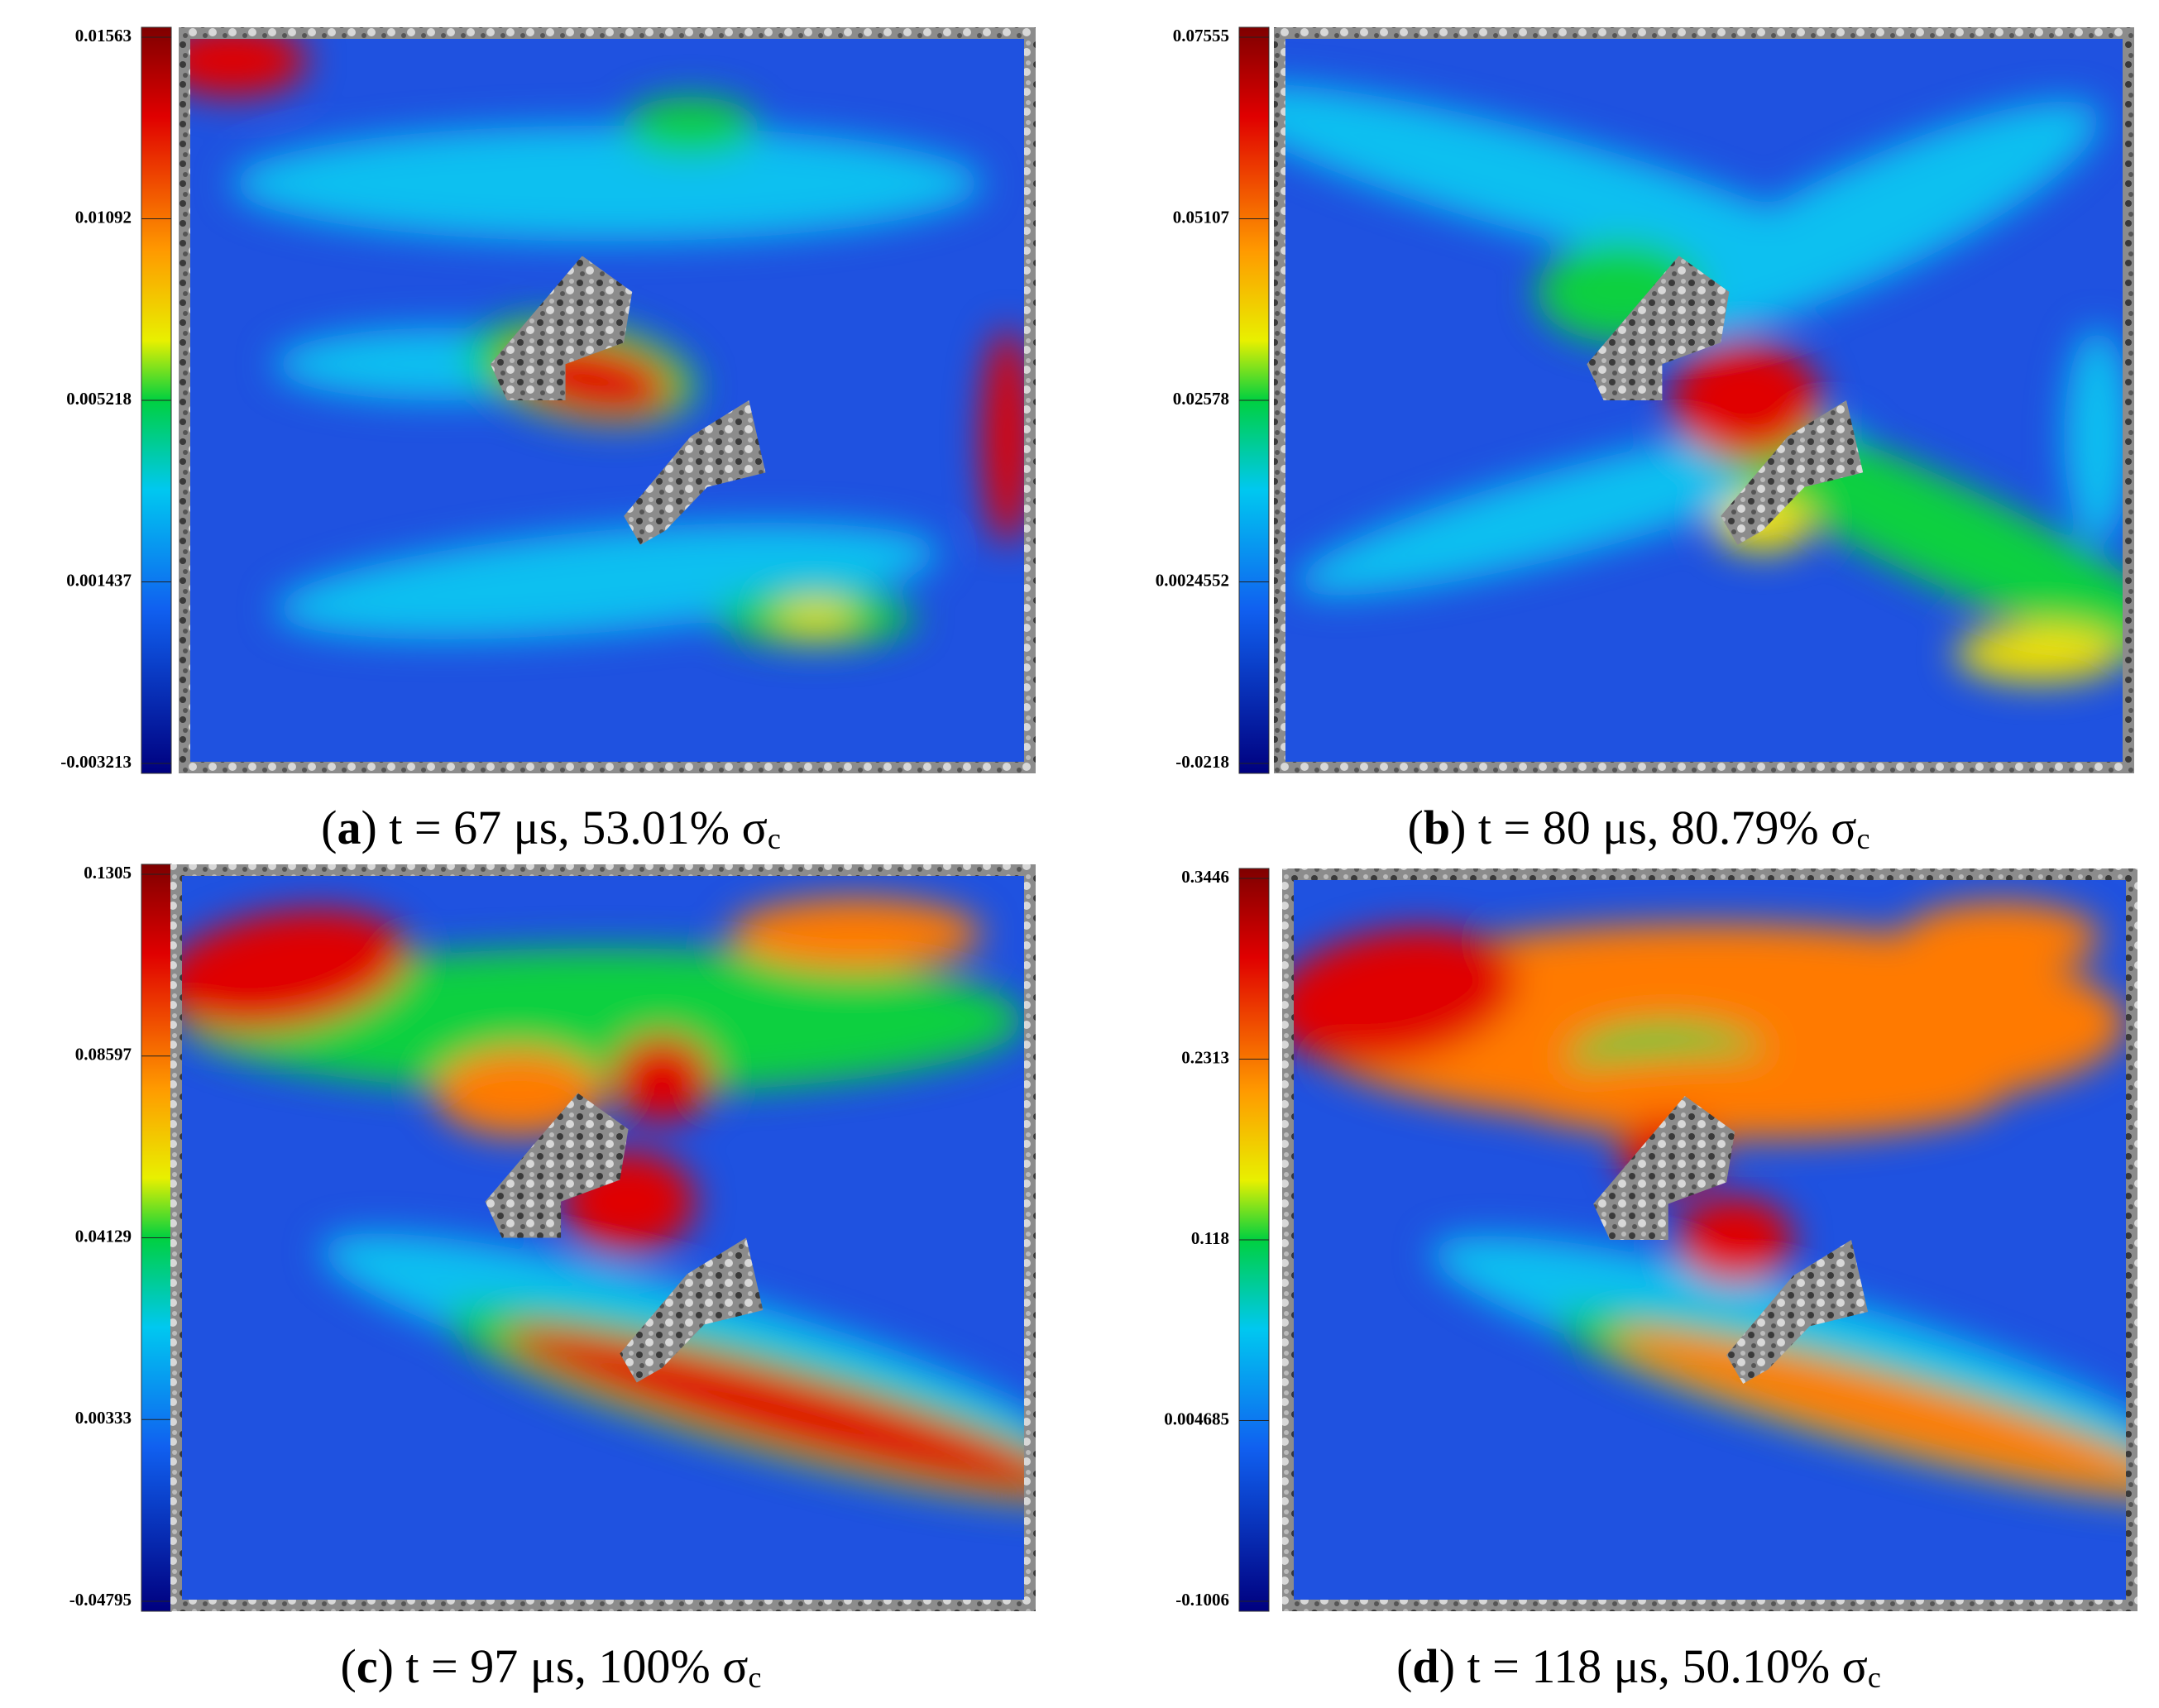 The image size is (2159, 1708). Describe the element at coordinates (1202, 762) in the screenshot. I see `colorbar-tick-label: -0.0218` at that location.